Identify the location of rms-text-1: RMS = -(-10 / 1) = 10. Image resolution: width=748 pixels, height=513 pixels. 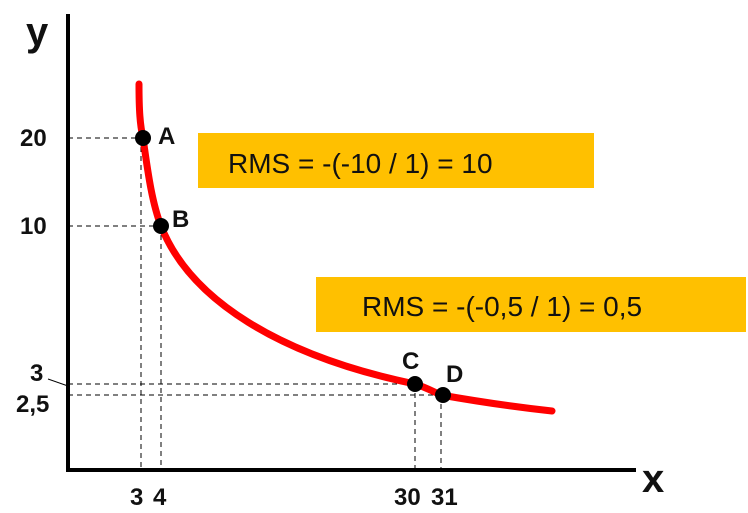
(360, 163).